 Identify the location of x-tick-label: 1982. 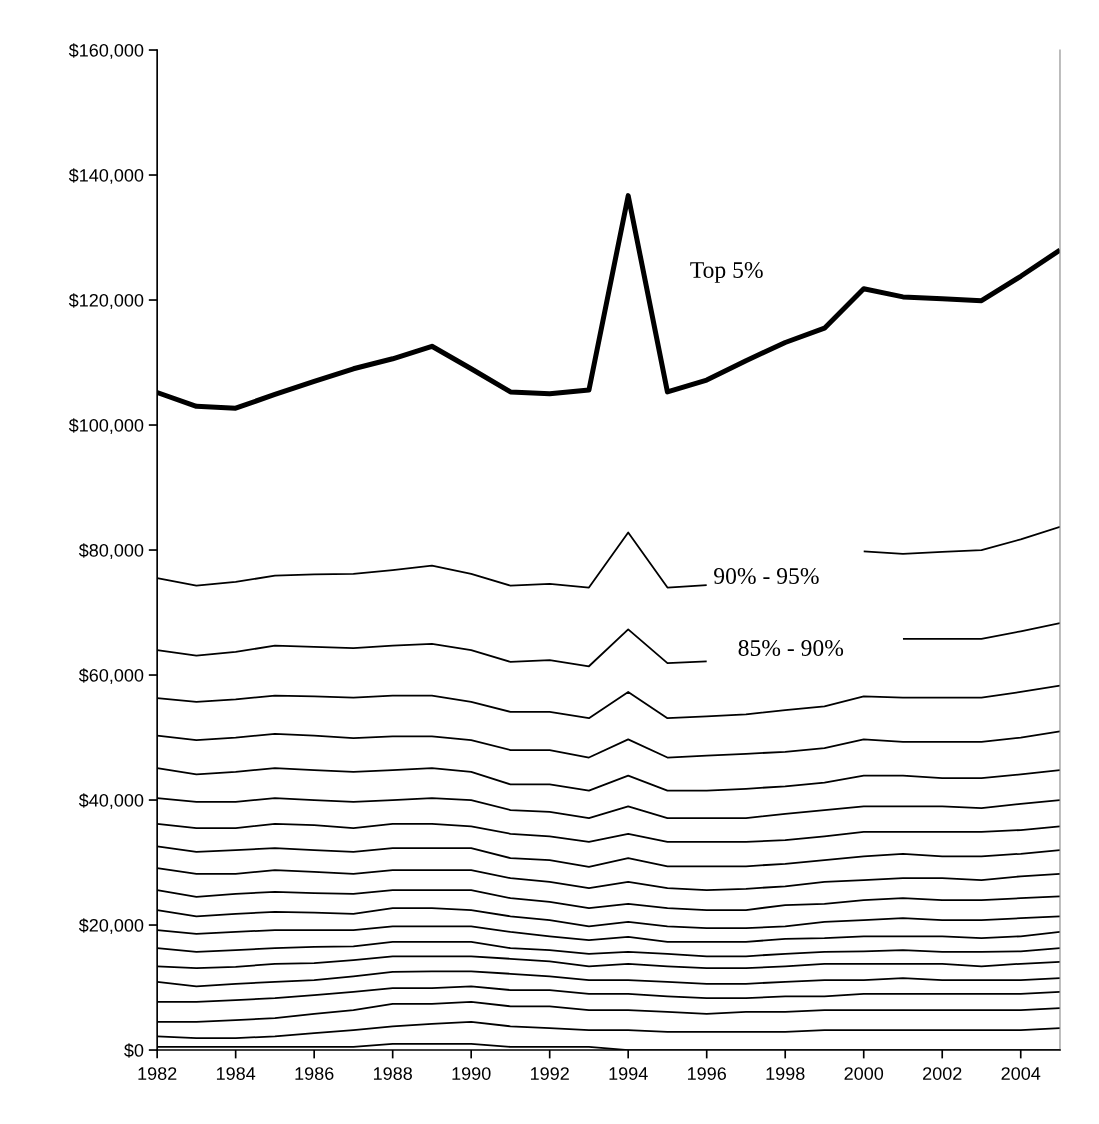
(157, 1073).